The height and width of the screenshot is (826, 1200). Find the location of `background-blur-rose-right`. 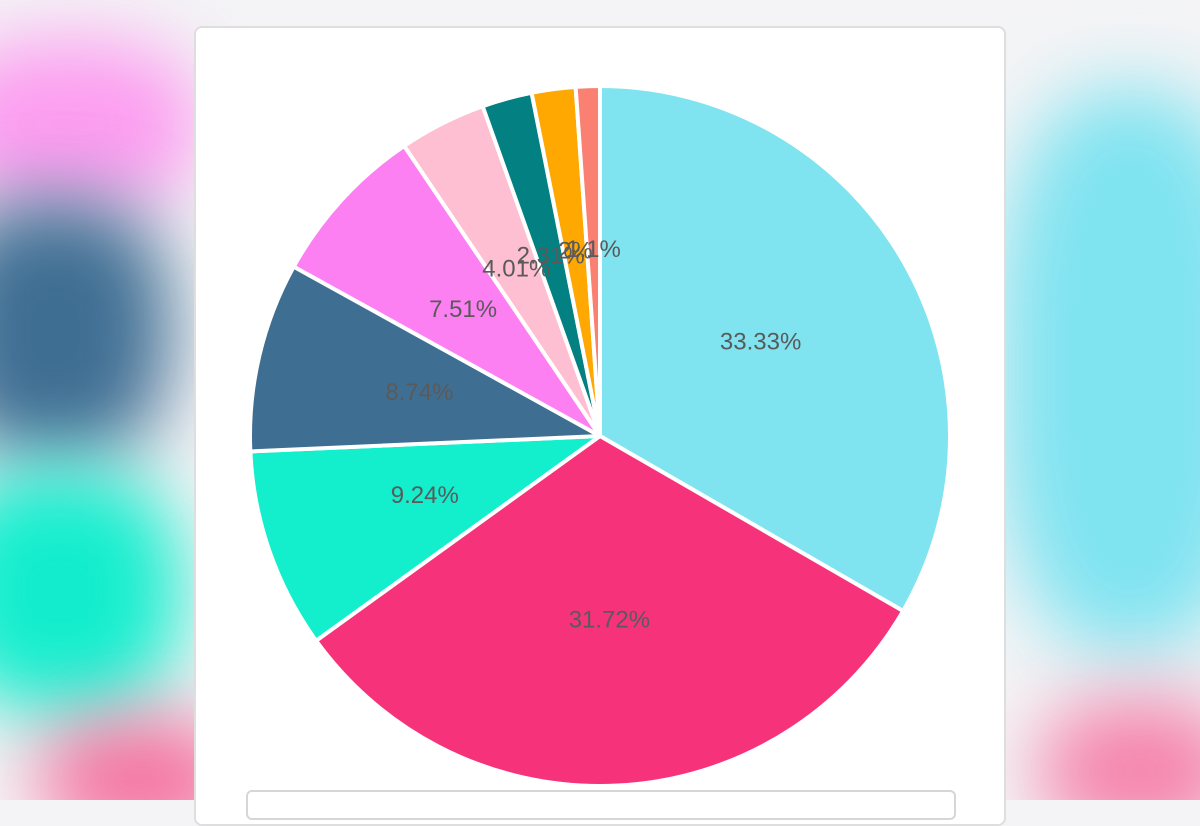

background-blur-rose-right is located at coordinates (1120, 750).